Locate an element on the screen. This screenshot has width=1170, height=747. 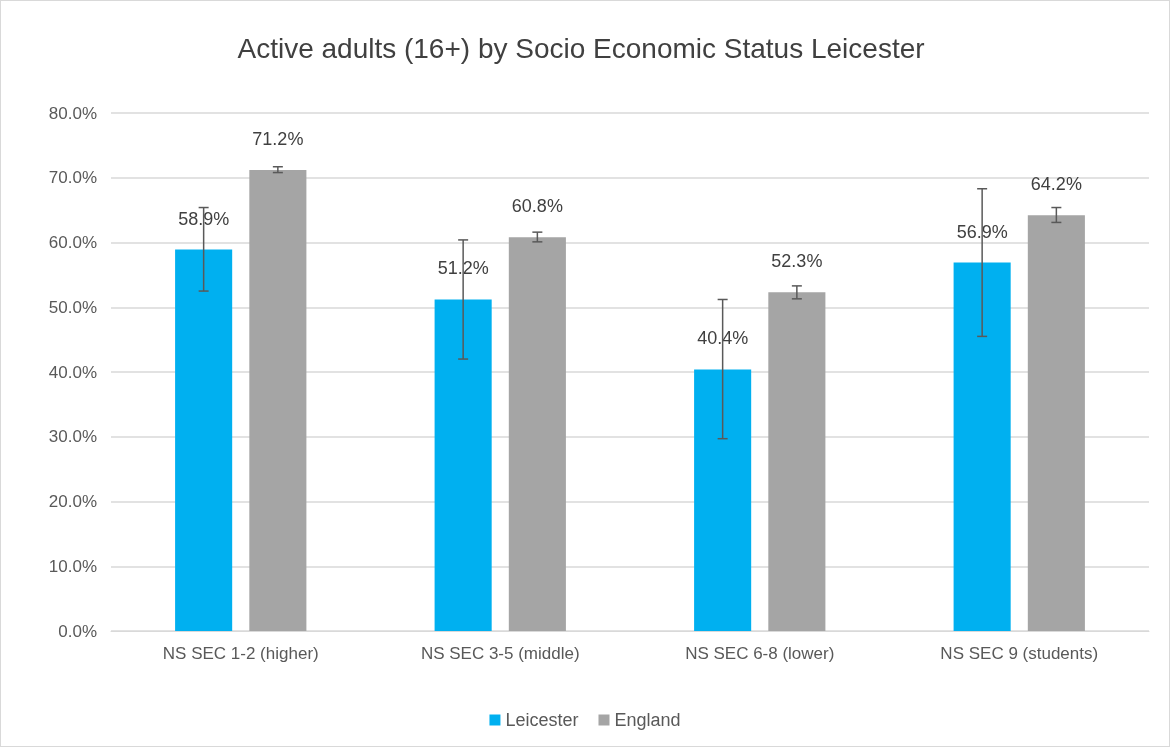
x-tick-label: NS SEC 9 (students) is located at coordinates (1019, 653).